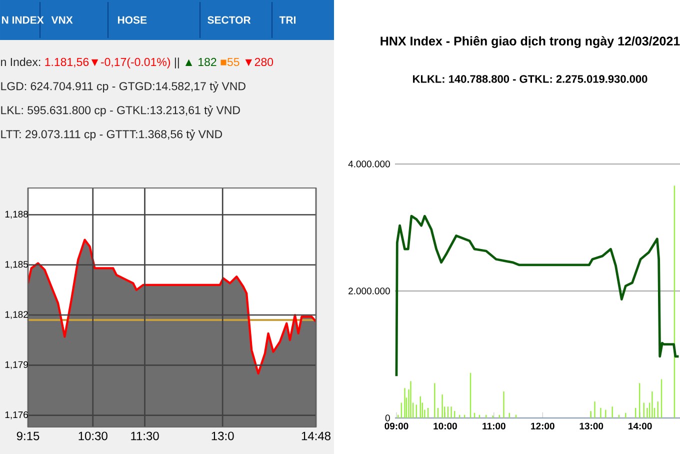 The height and width of the screenshot is (454, 680). Describe the element at coordinates (200, 62) in the screenshot. I see `text: ▲ 182` at that location.